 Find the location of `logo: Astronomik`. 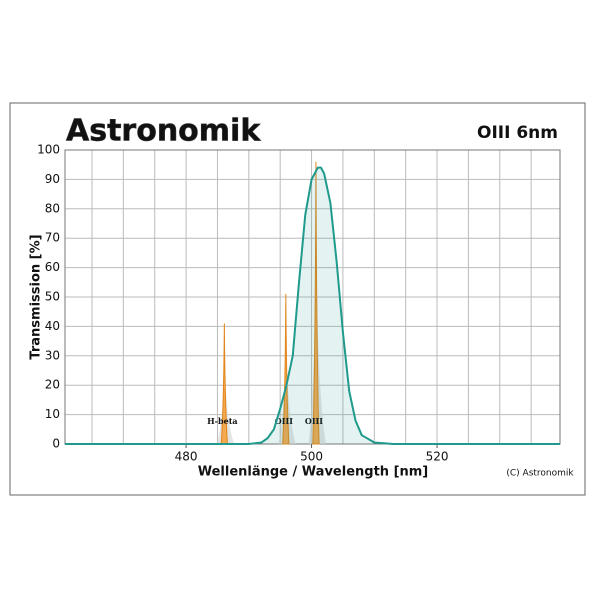

logo: Astronomik is located at coordinates (163, 131).